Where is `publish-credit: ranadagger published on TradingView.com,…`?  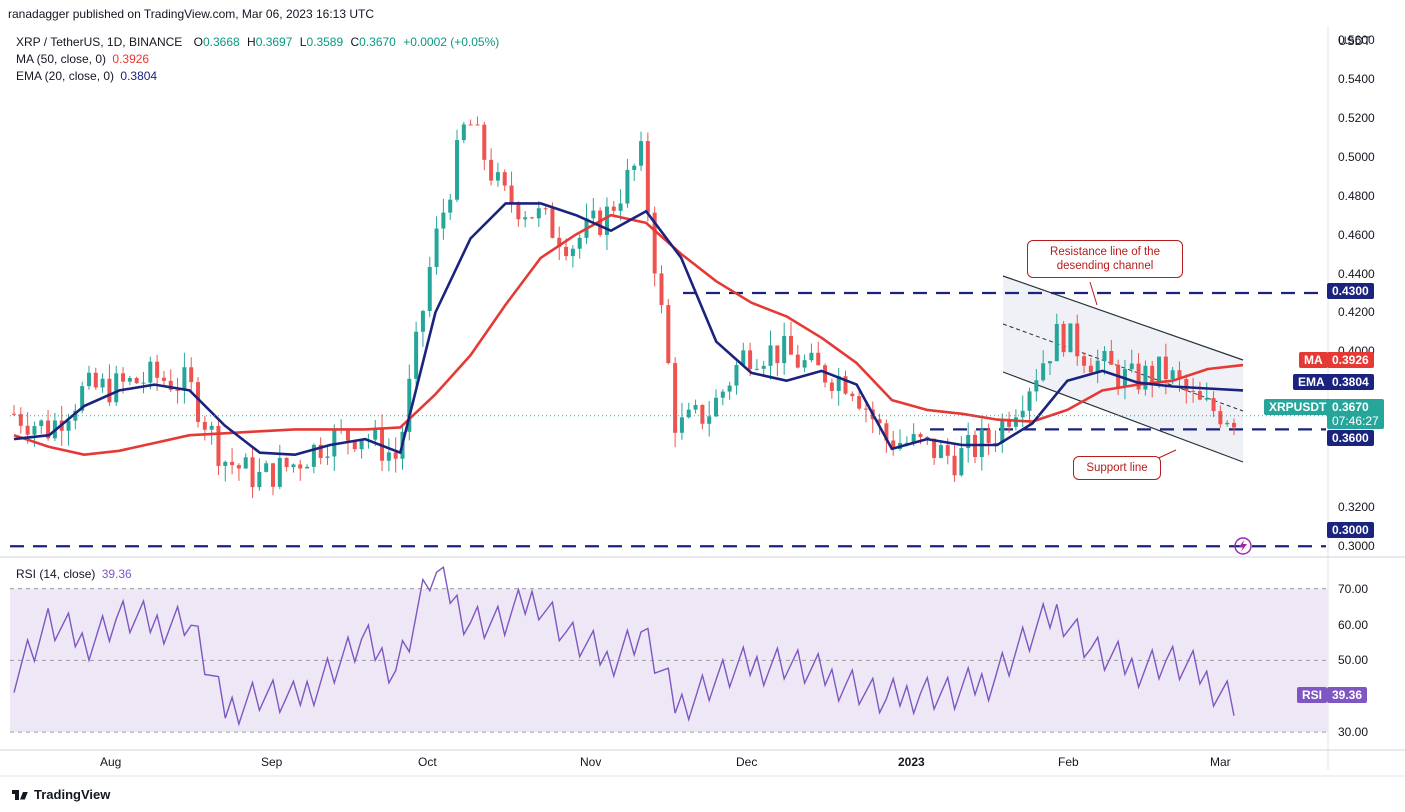
publish-credit: ranadagger published on TradingView.com,… is located at coordinates (191, 14).